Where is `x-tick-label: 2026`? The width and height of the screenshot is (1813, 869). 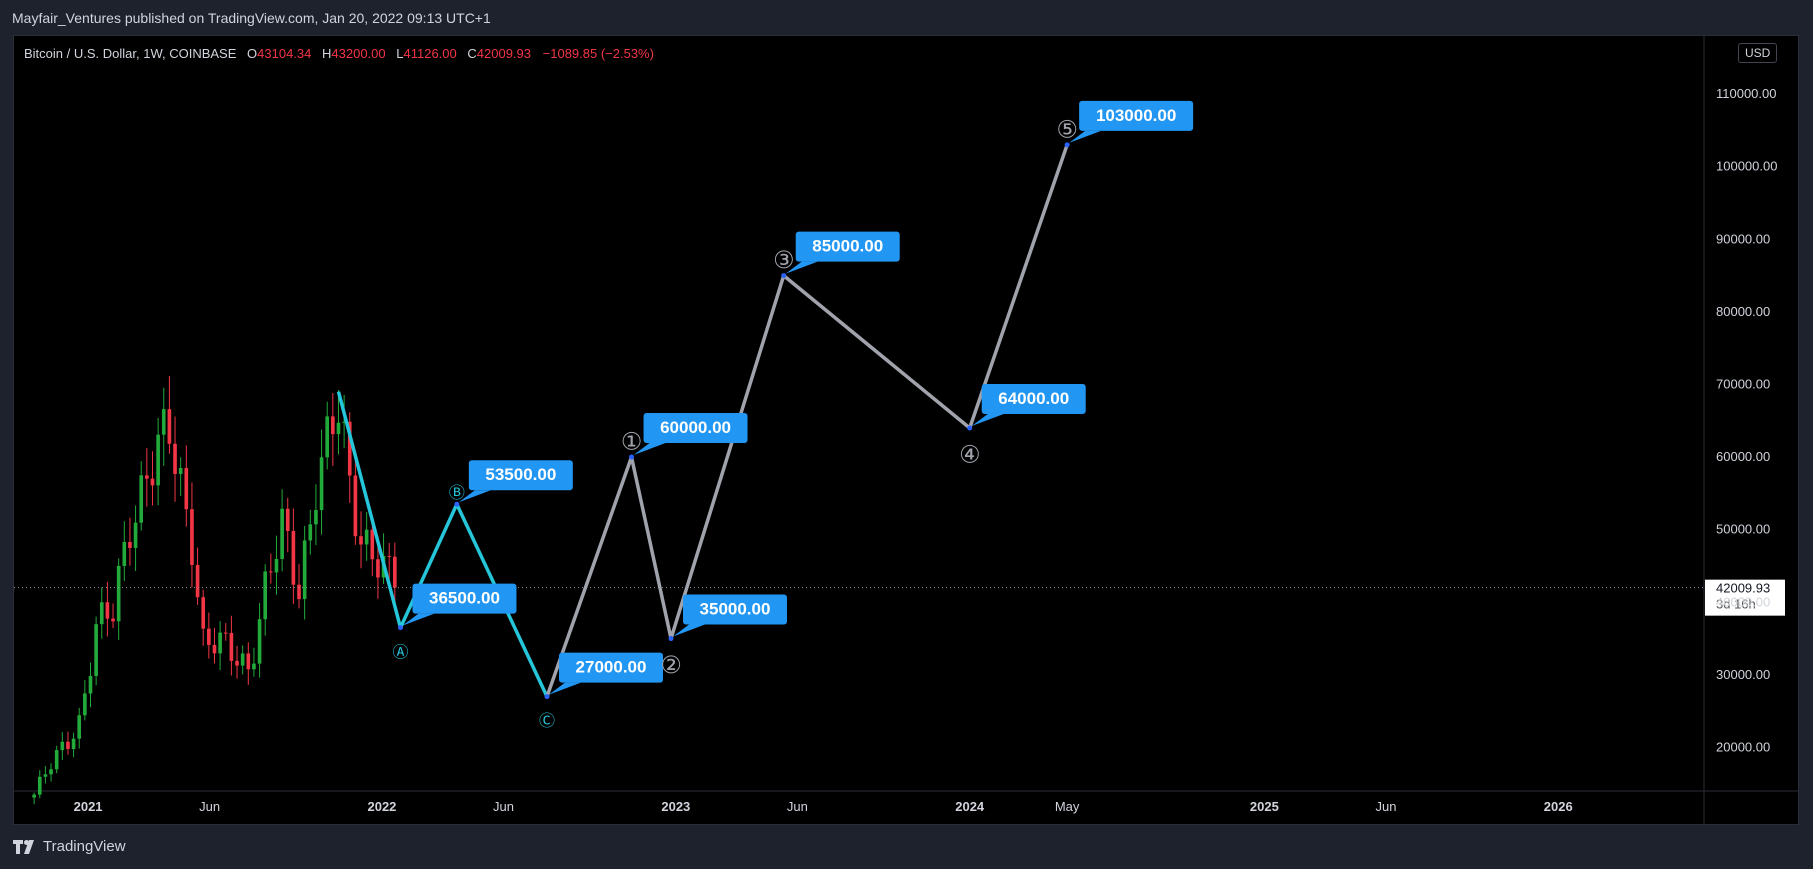 x-tick-label: 2026 is located at coordinates (1558, 806).